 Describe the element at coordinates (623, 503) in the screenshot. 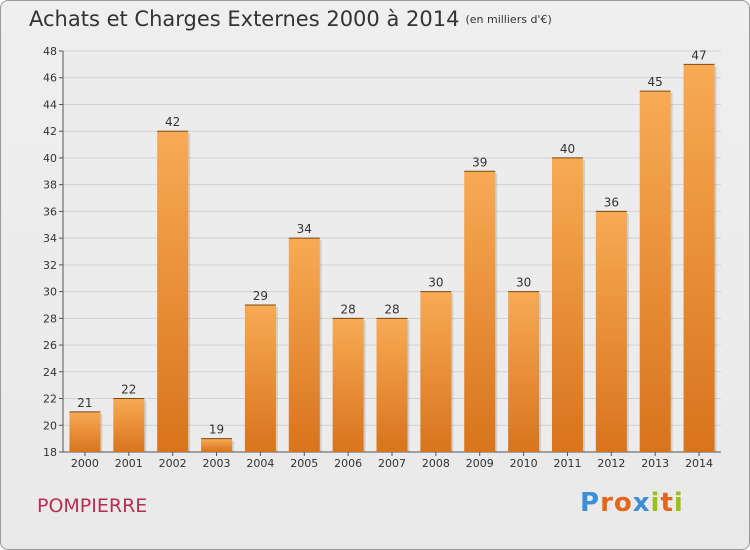

I see `logo-letter: o` at that location.